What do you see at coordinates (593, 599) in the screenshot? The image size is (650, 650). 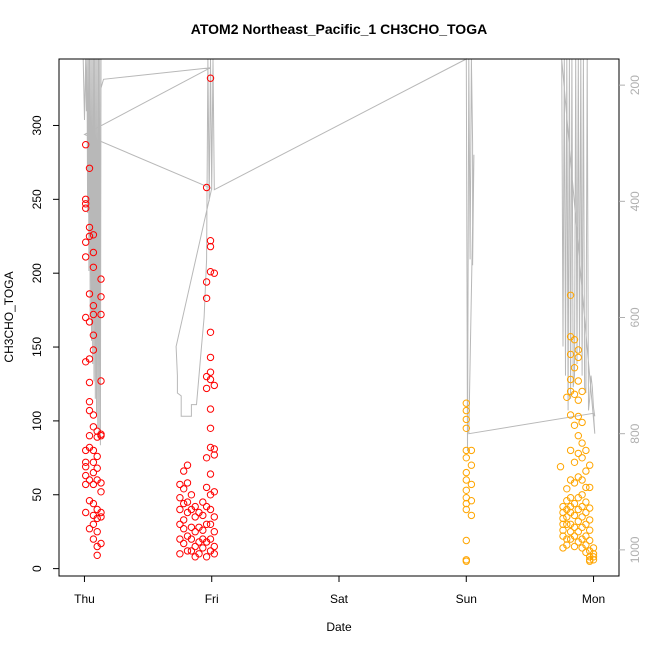 I see `x-tick-label: Mon` at bounding box center [593, 599].